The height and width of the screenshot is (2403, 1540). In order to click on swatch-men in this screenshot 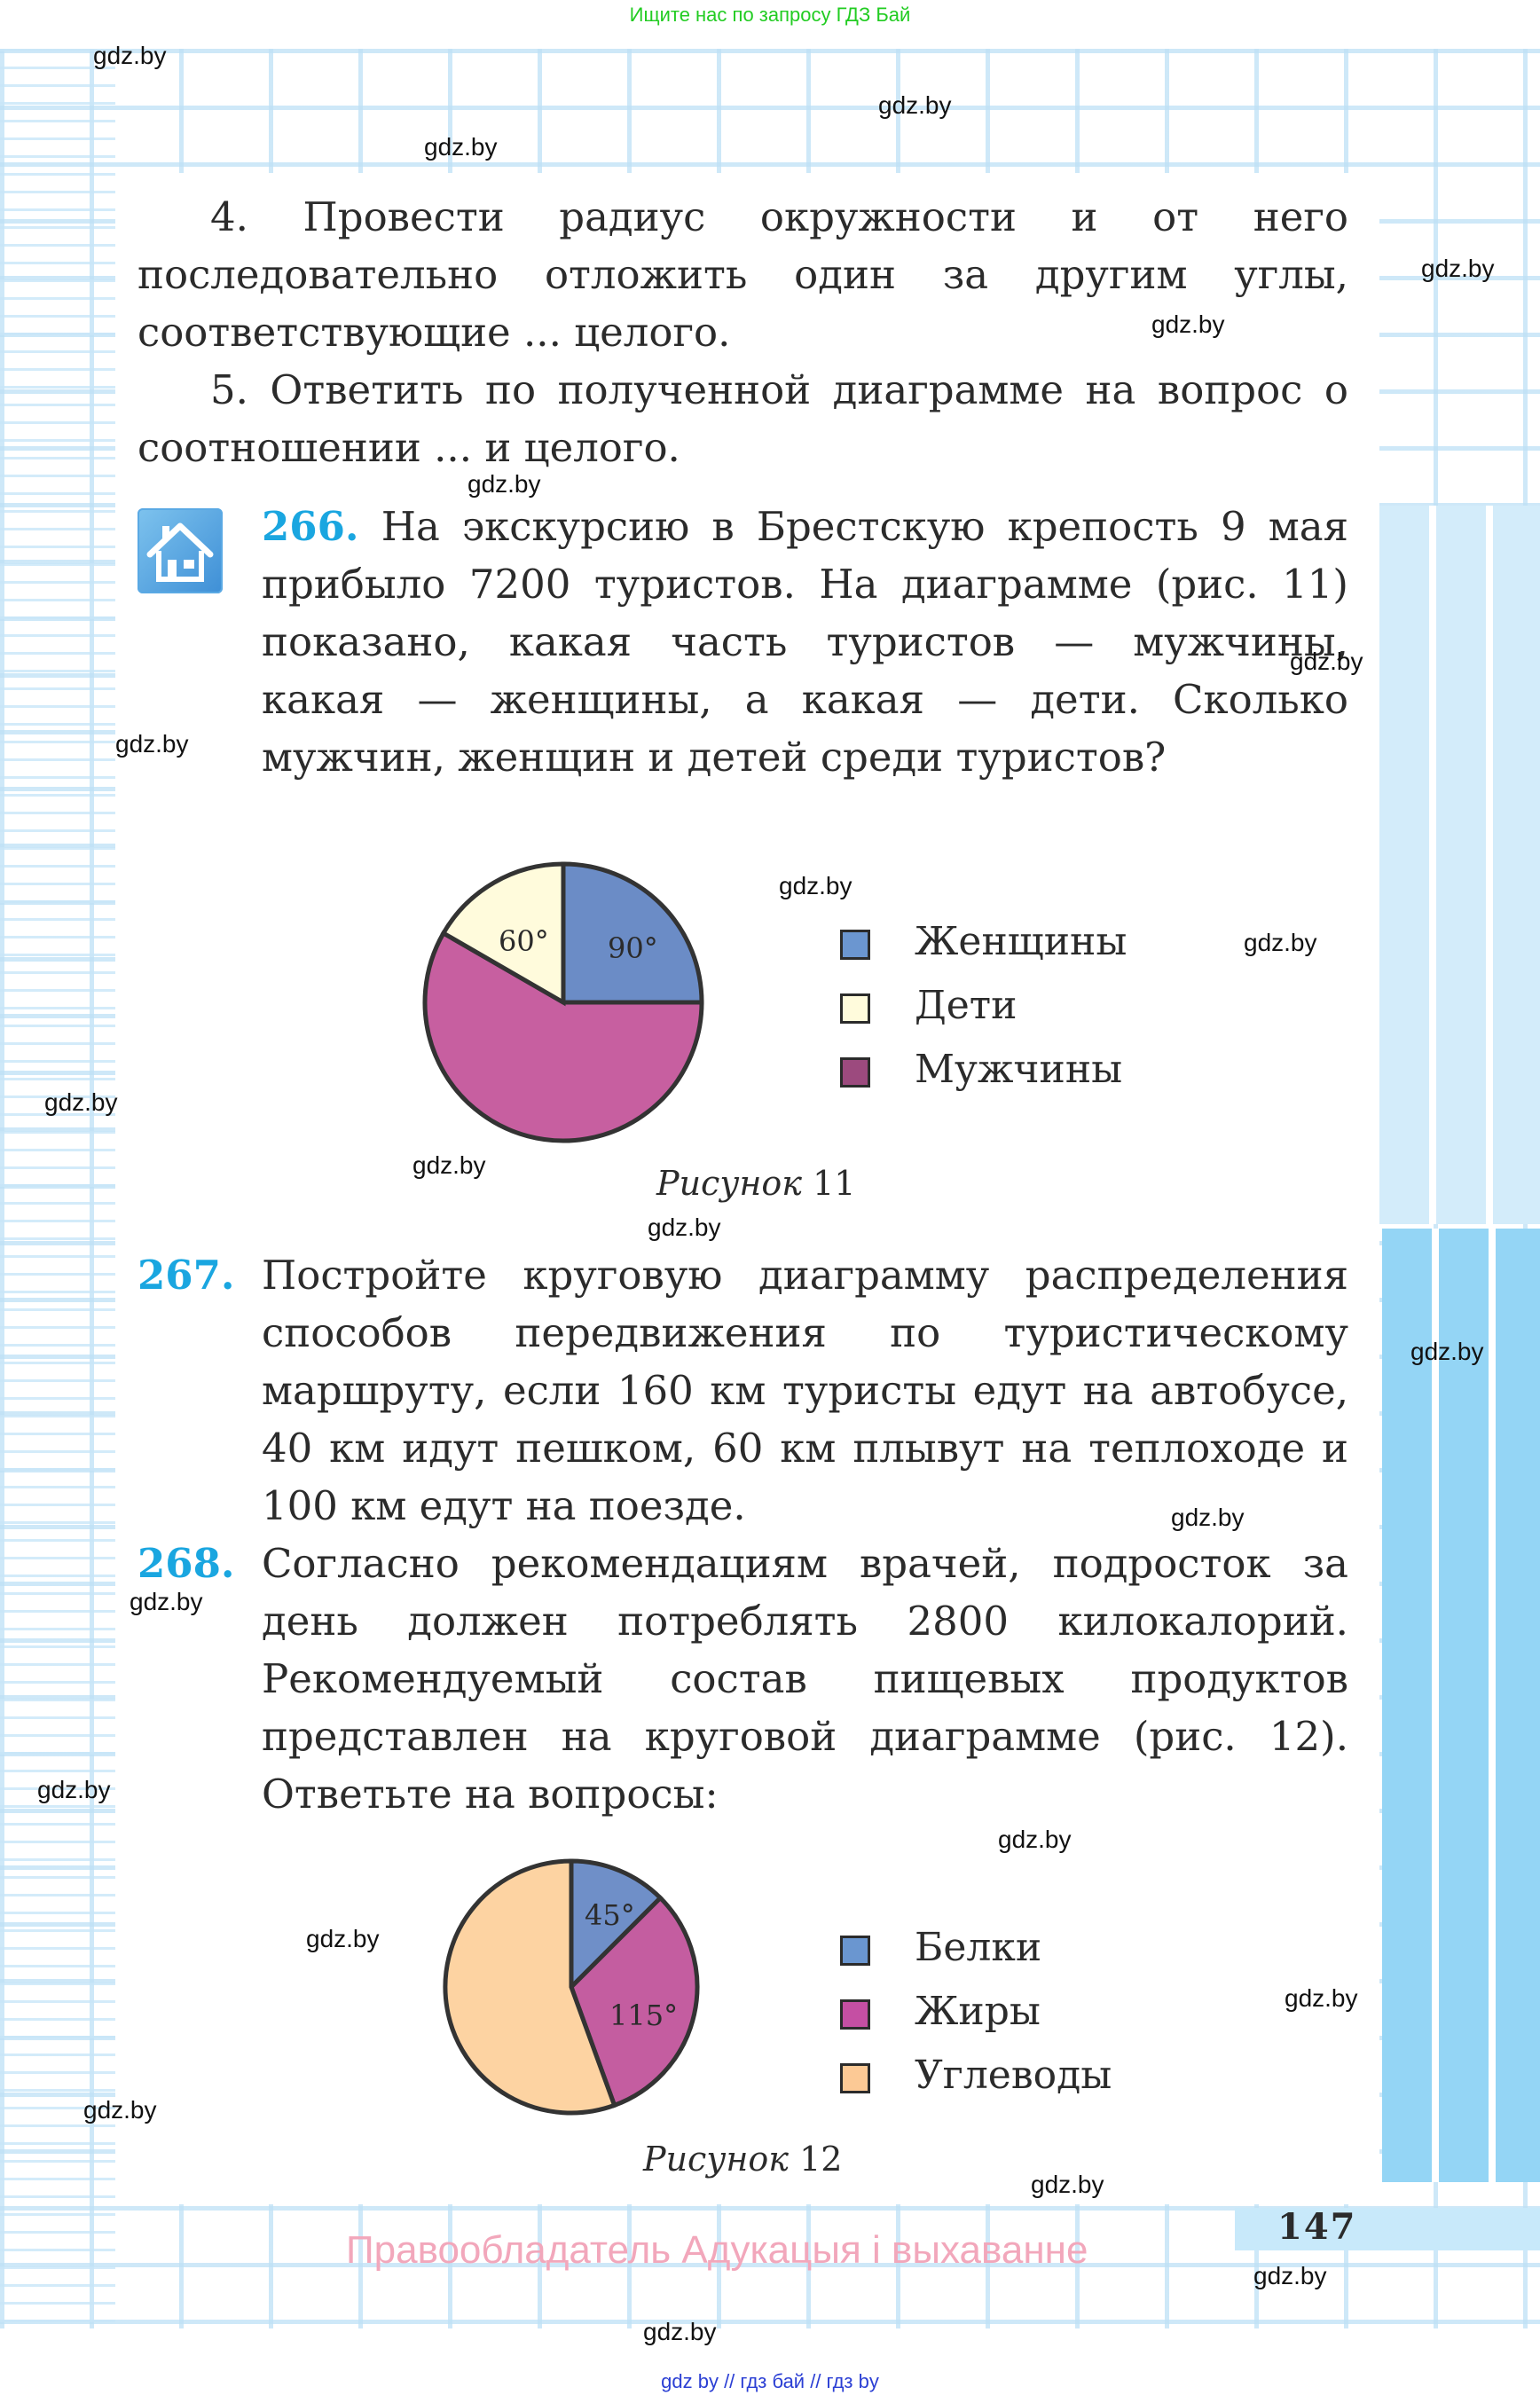, I will do `click(855, 1073)`.